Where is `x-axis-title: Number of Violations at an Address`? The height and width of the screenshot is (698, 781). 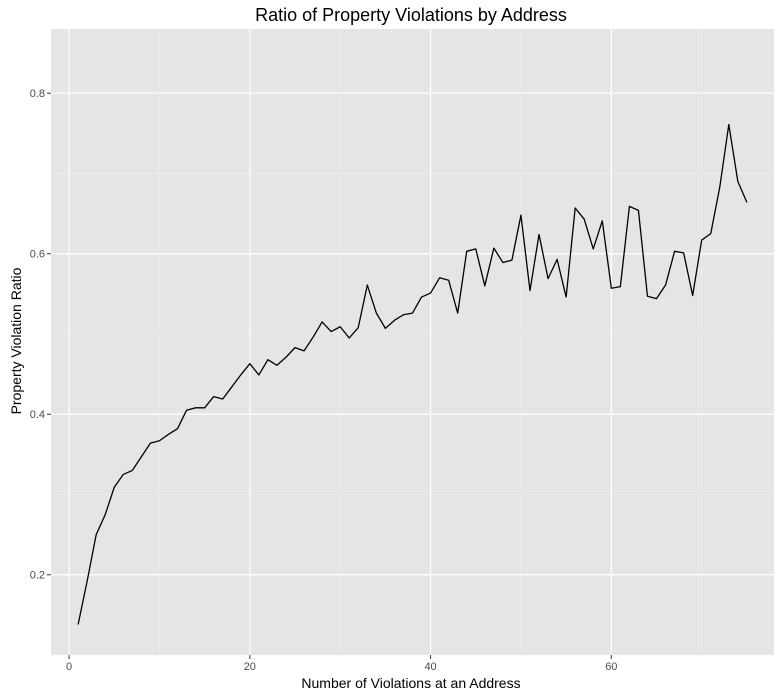 x-axis-title: Number of Violations at an Address is located at coordinates (410, 683).